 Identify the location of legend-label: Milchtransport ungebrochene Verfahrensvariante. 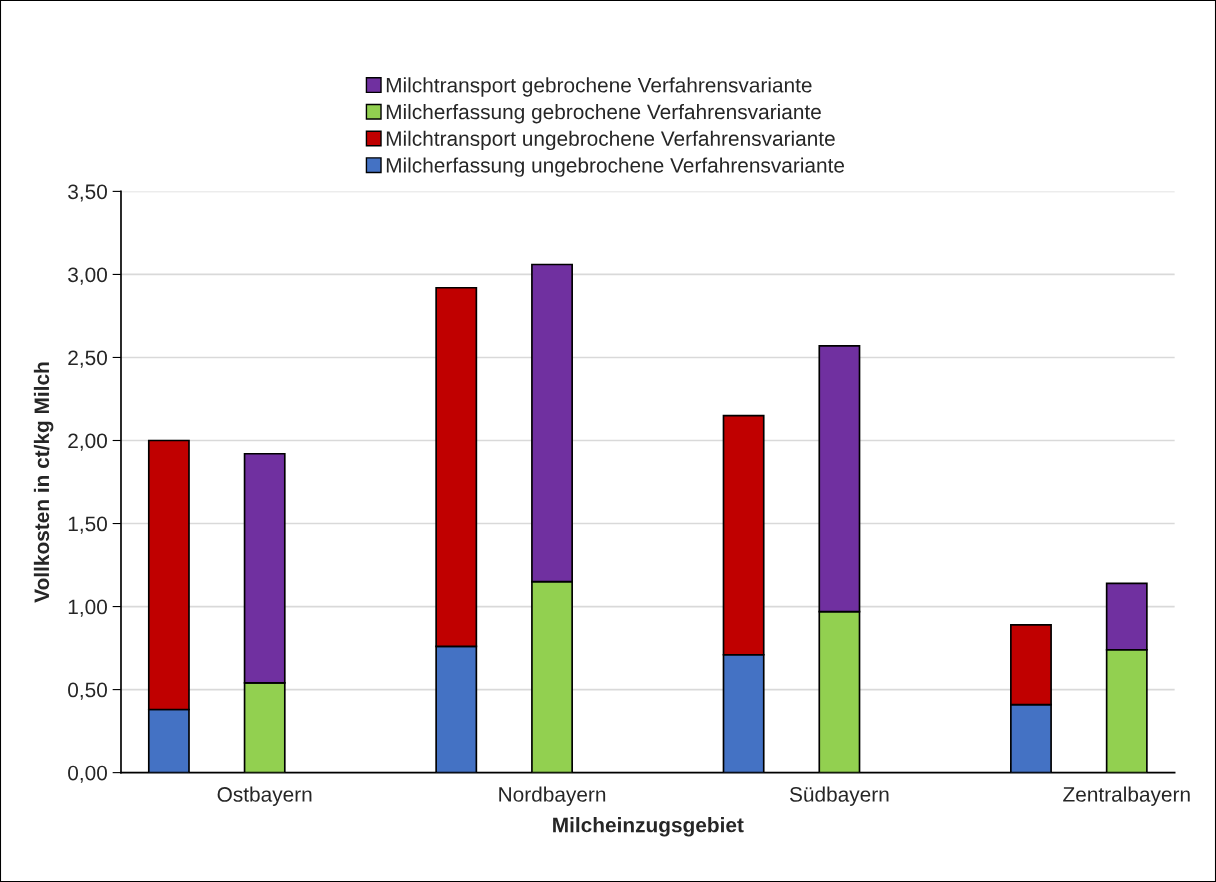
(610, 140).